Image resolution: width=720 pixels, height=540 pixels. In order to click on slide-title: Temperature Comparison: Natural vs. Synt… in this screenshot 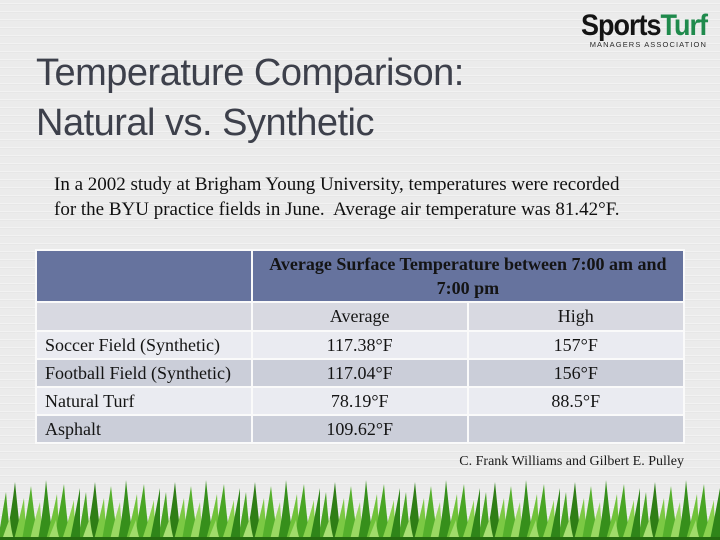, I will do `click(250, 98)`.